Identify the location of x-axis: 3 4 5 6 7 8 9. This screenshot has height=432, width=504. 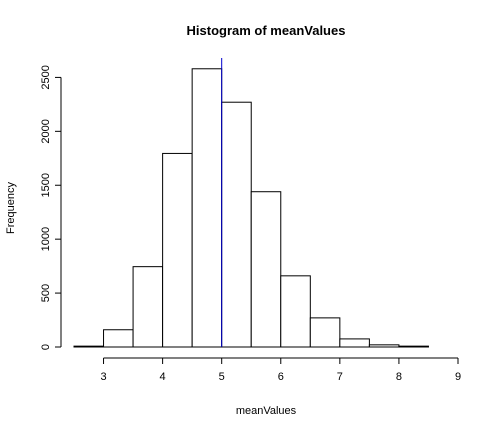
(280, 370).